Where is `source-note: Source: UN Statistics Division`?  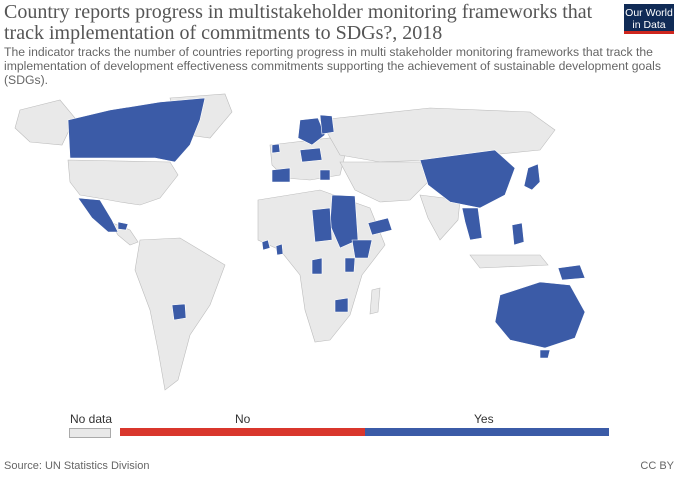
source-note: Source: UN Statistics Division is located at coordinates (77, 466).